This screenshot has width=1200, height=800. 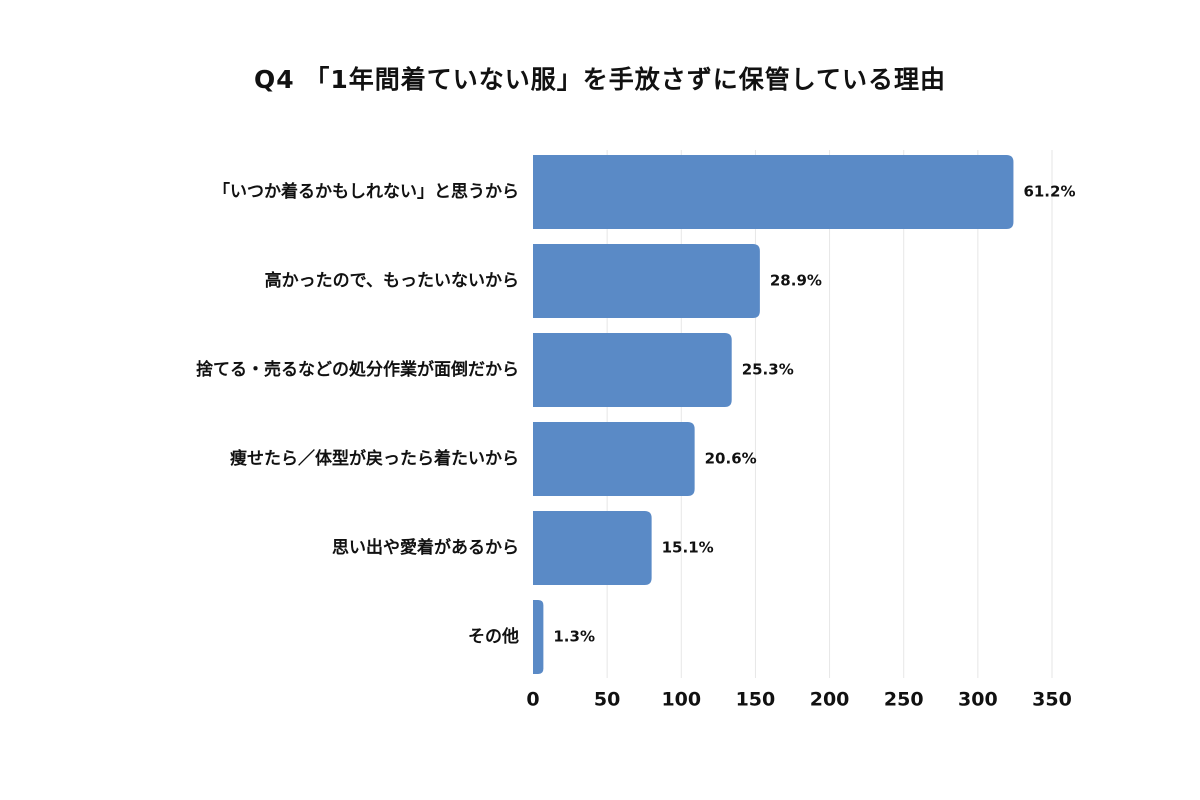 I want to click on x-tick-label: 200, so click(x=830, y=700).